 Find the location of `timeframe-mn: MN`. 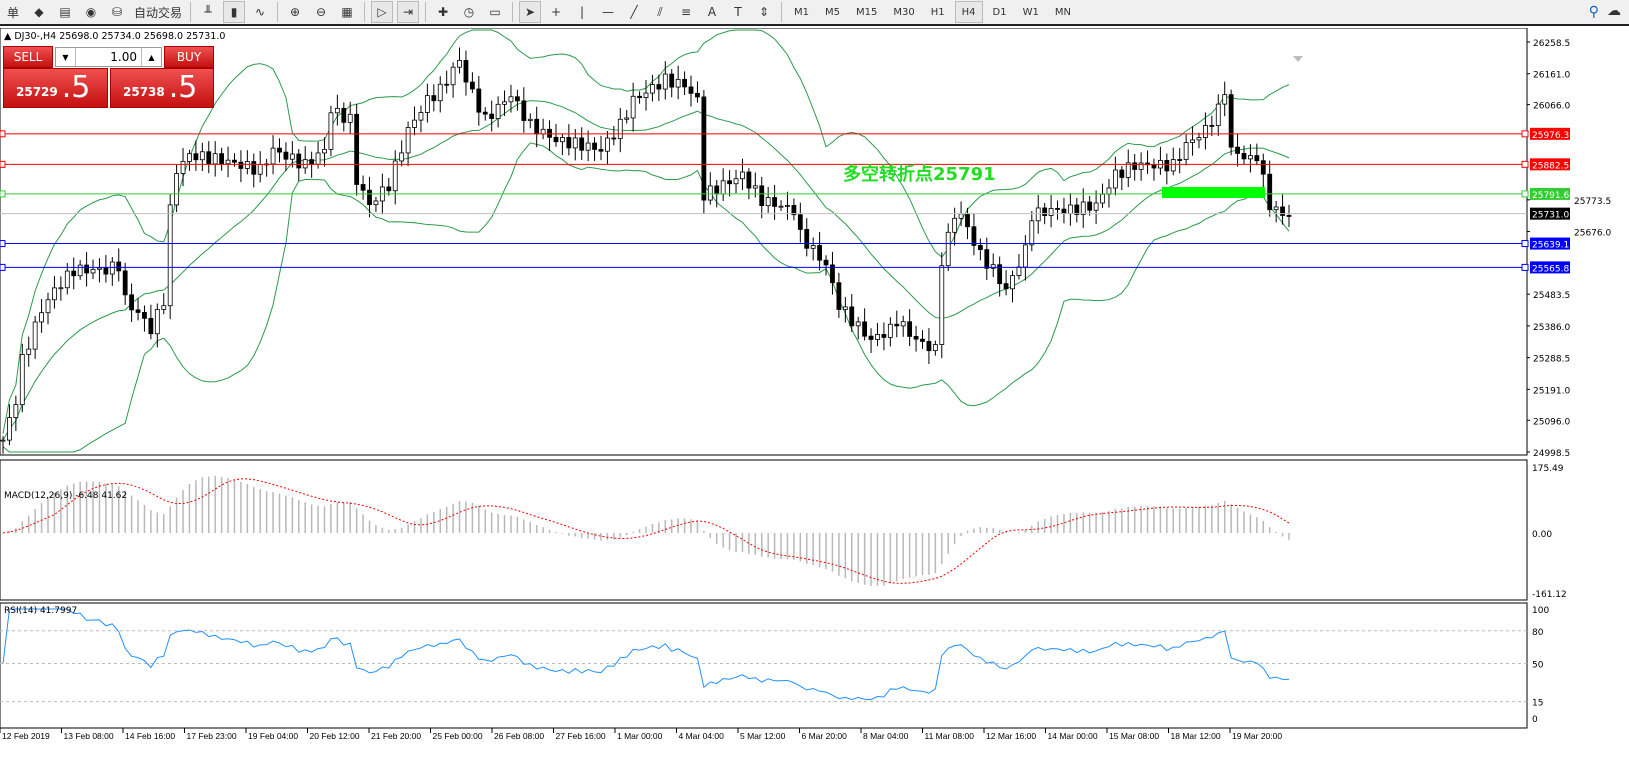

timeframe-mn: MN is located at coordinates (1062, 12).